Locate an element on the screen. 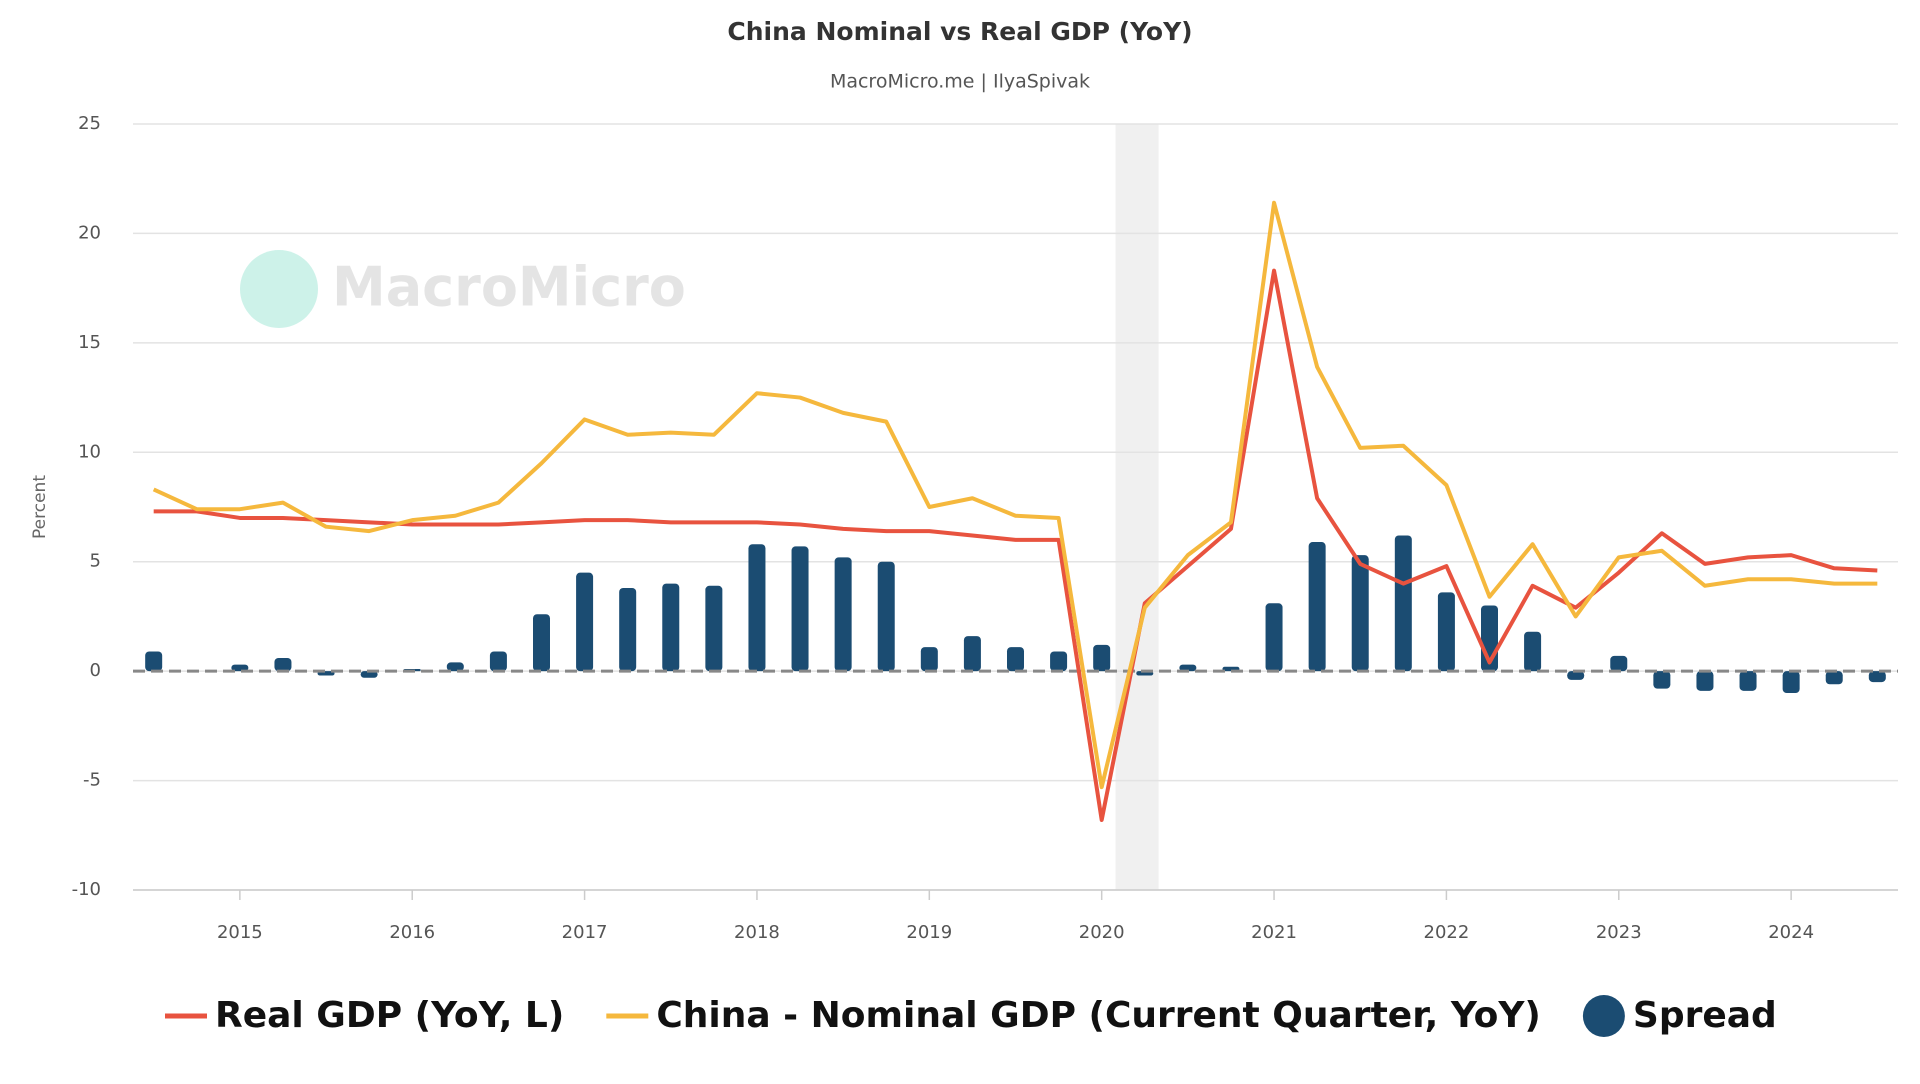 Image resolution: width=1920 pixels, height=1084 pixels. x-tick-label: 2015 is located at coordinates (240, 932).